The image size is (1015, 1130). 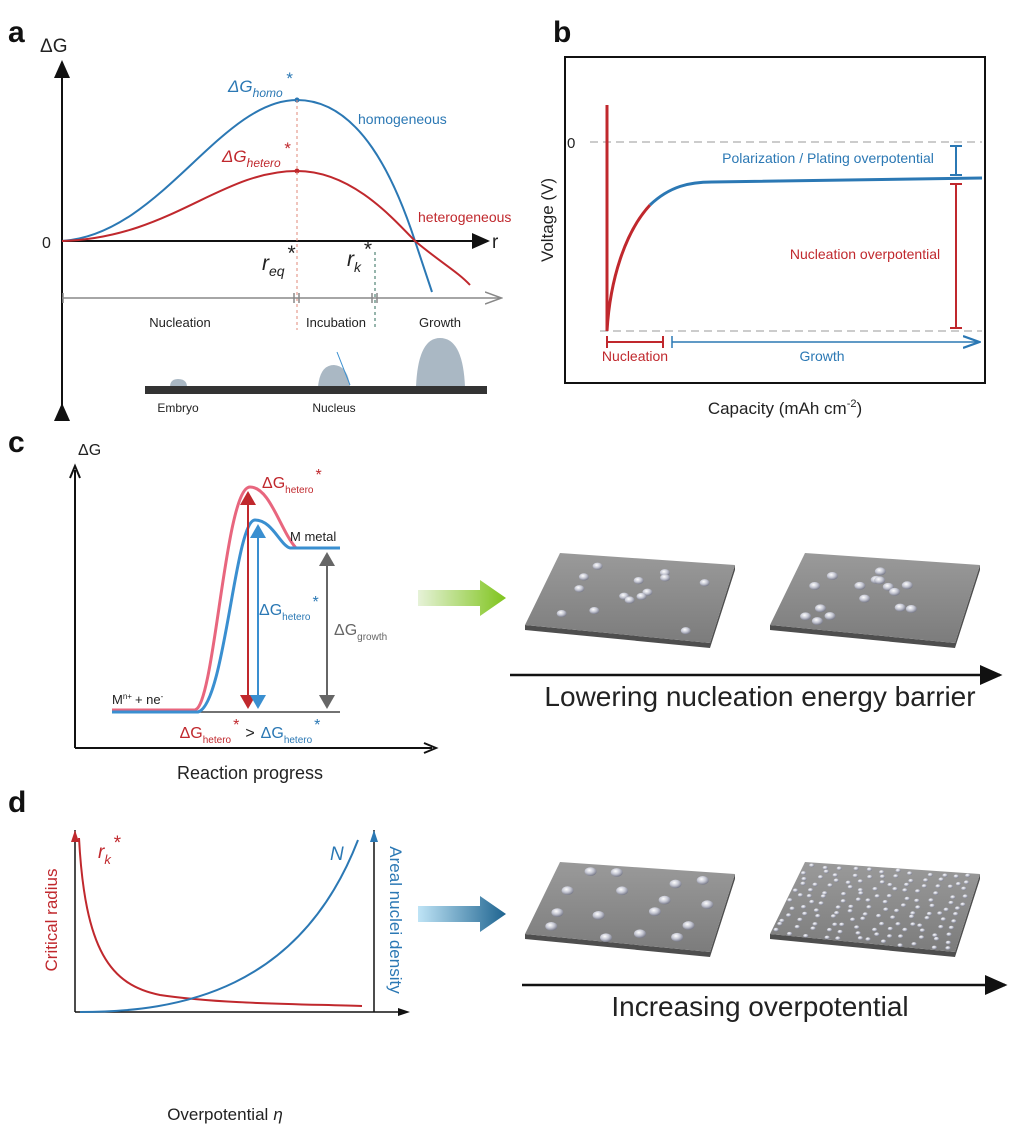 What do you see at coordinates (316, 390) in the screenshot?
I see `substrate` at bounding box center [316, 390].